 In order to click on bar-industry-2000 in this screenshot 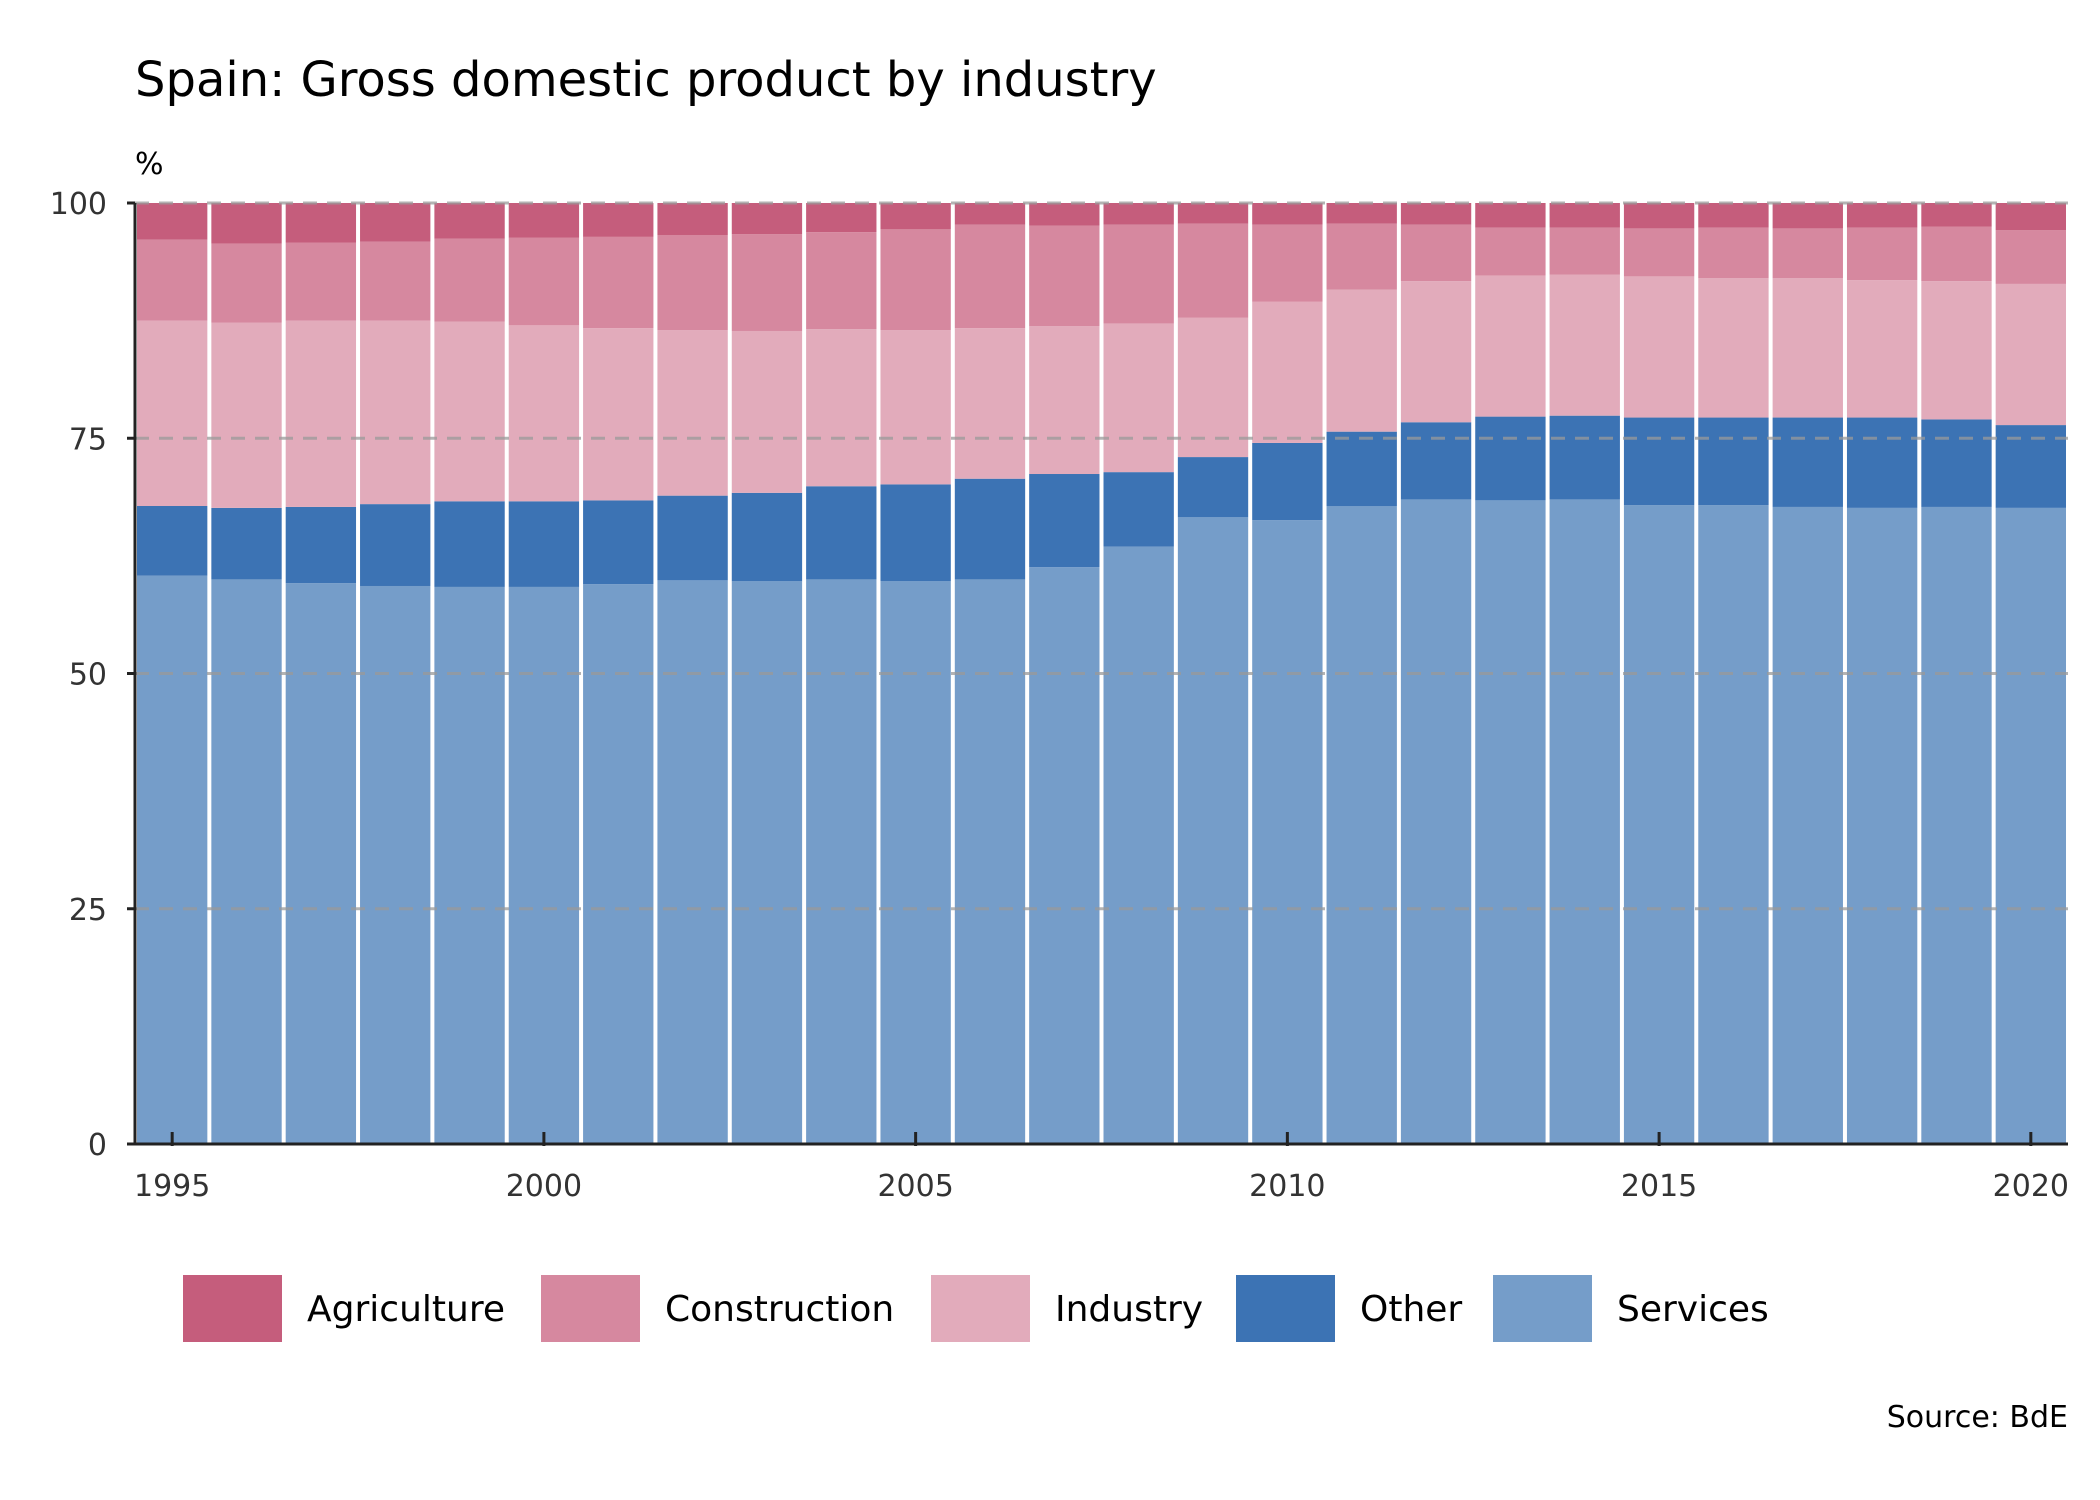, I will do `click(544, 413)`.